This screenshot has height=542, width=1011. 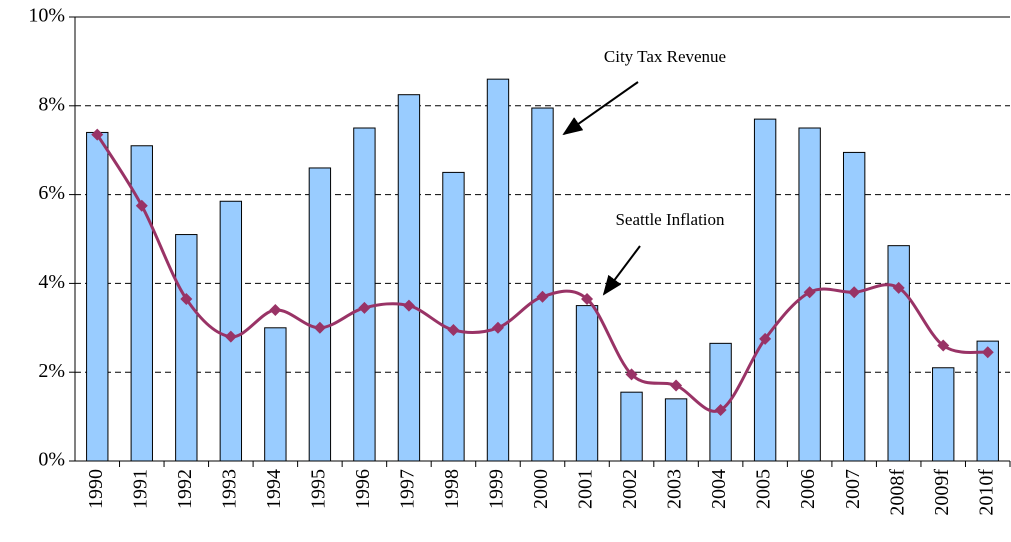 What do you see at coordinates (764, 489) in the screenshot?
I see `x-tick-label: 2005` at bounding box center [764, 489].